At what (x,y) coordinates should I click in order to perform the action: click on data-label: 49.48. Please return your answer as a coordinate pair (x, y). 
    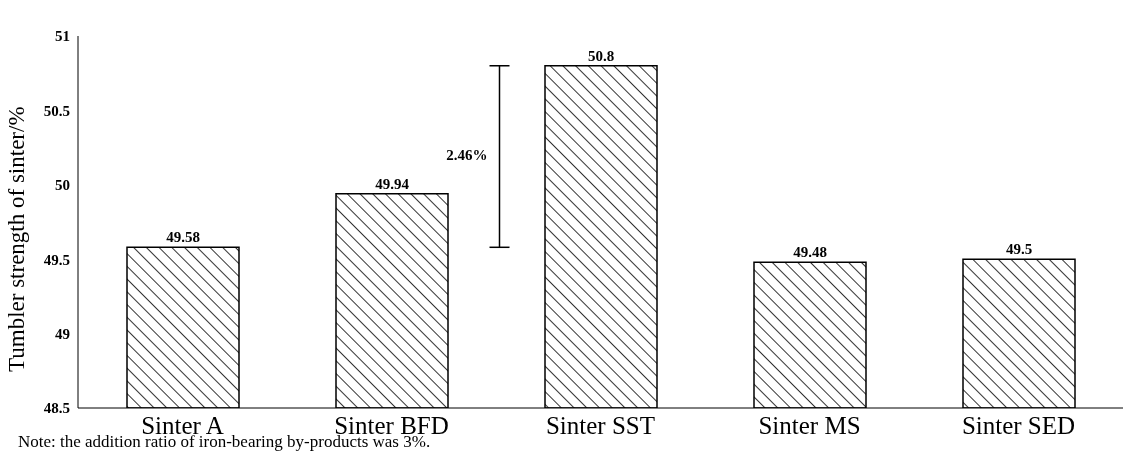
    Looking at the image, I should click on (810, 252).